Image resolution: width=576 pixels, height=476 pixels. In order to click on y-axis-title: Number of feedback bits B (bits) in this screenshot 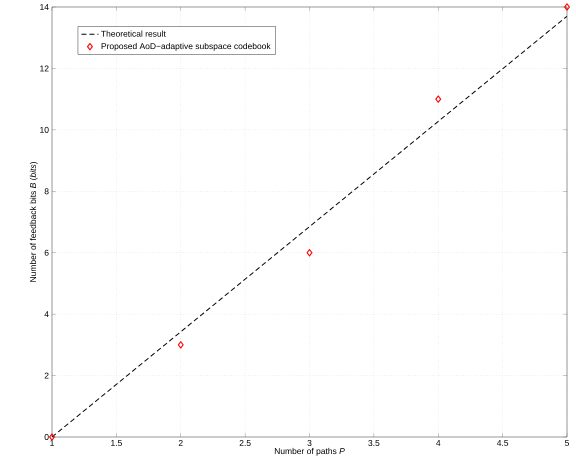, I will do `click(34, 222)`.